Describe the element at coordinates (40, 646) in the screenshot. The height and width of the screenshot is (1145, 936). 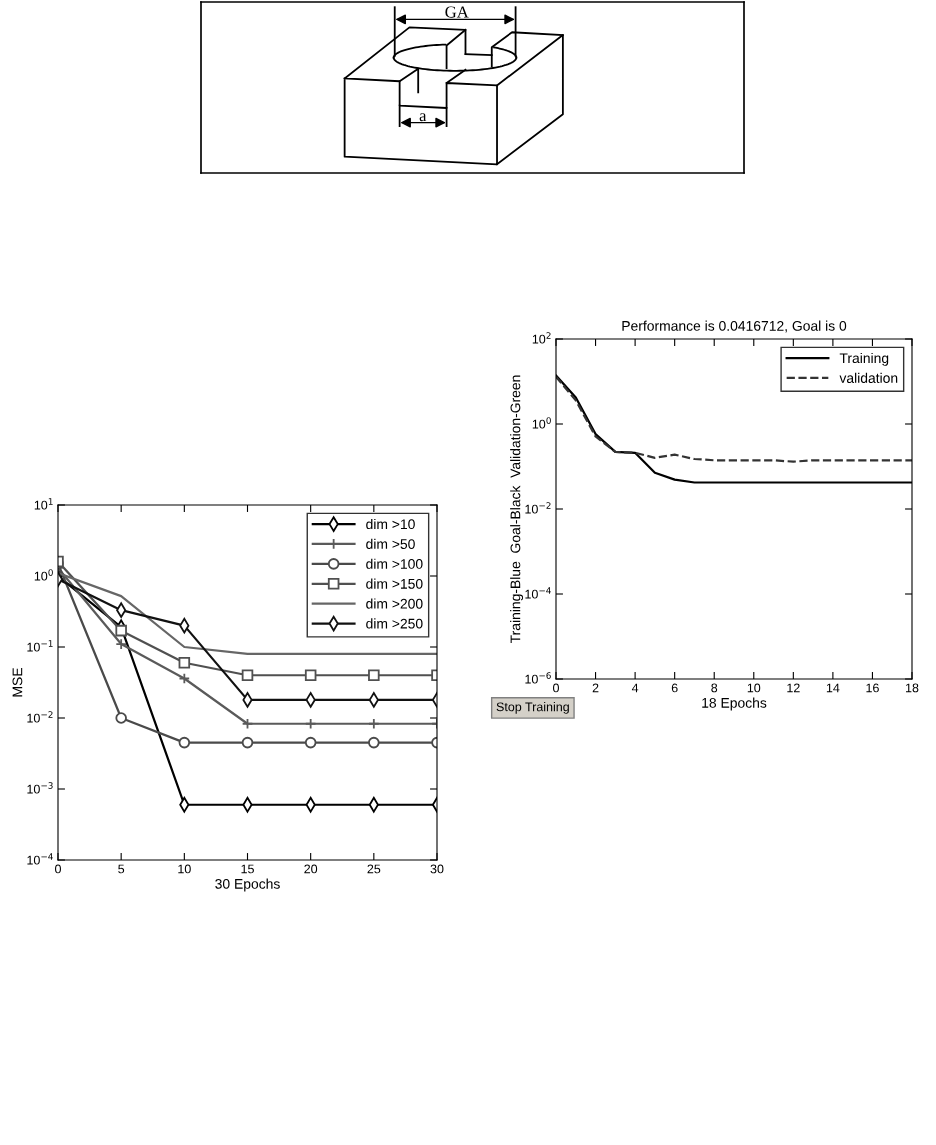
I see `y-tick-label: 10$^{−1}$` at that location.